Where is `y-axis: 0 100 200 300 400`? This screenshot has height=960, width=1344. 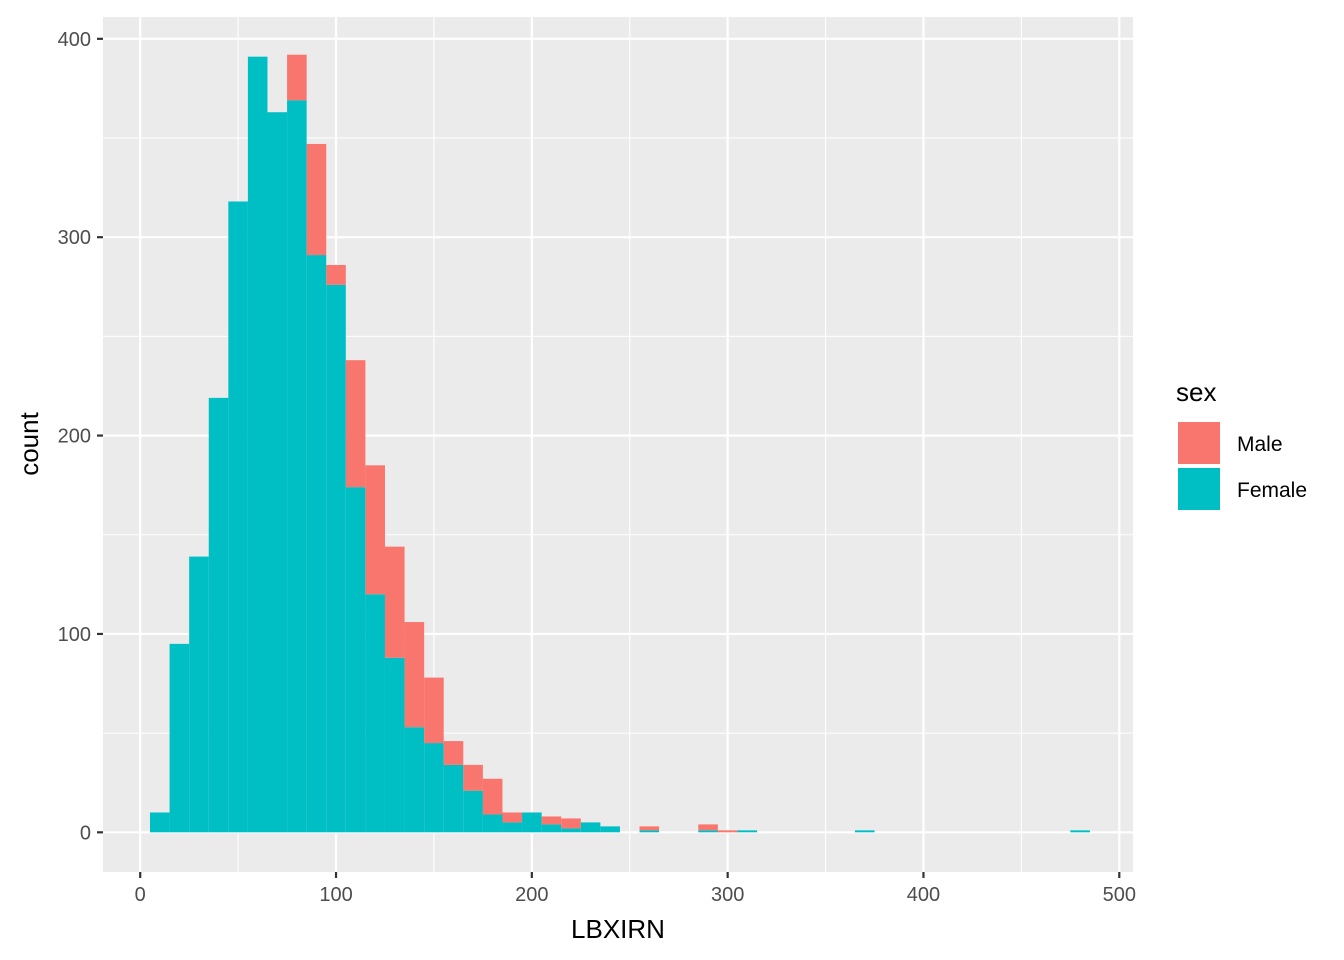 y-axis: 0 100 200 300 400 is located at coordinates (80, 436).